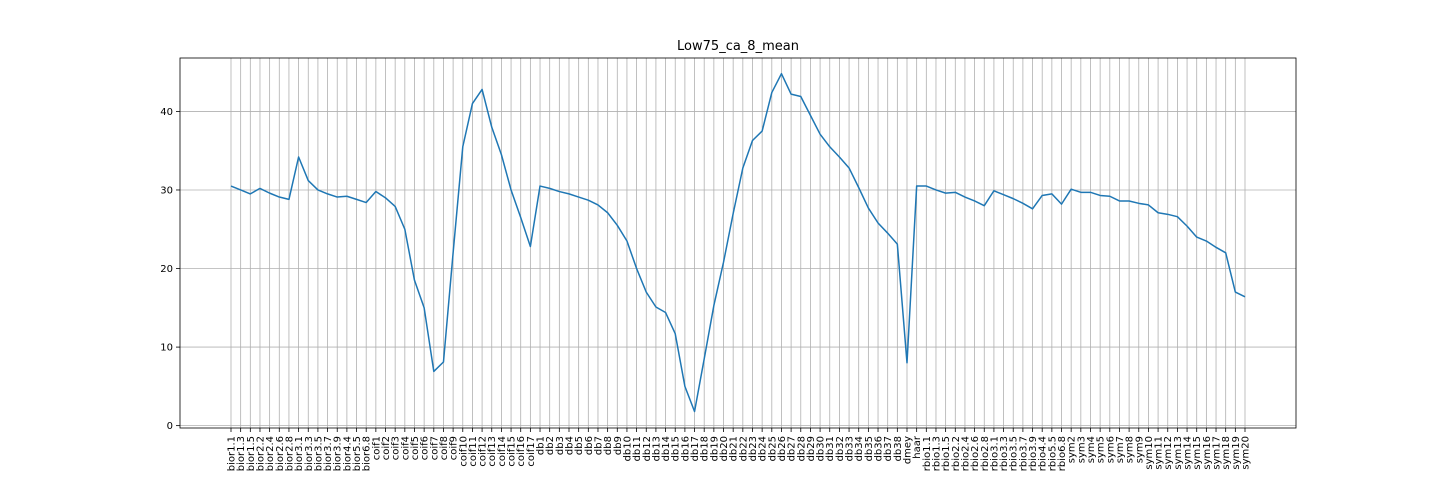  I want to click on x-tick-label: sym10, so click(1149, 453).